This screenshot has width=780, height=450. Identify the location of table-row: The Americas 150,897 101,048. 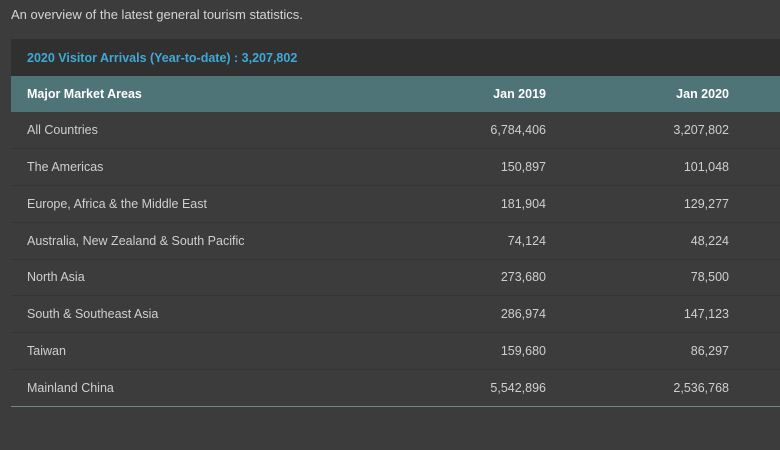
(395, 167).